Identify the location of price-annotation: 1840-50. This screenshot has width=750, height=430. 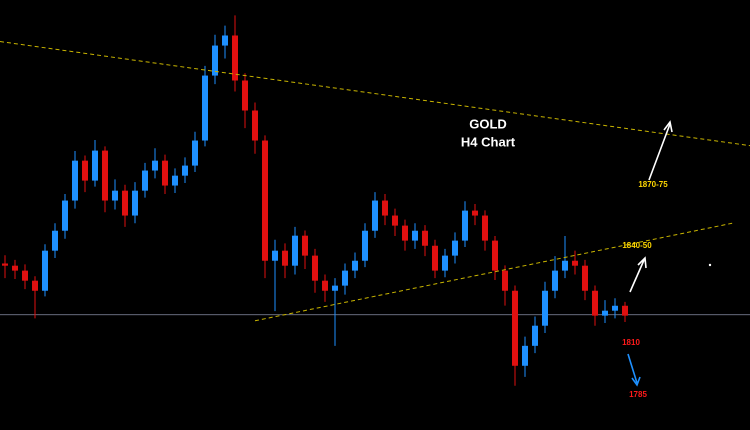
(637, 245).